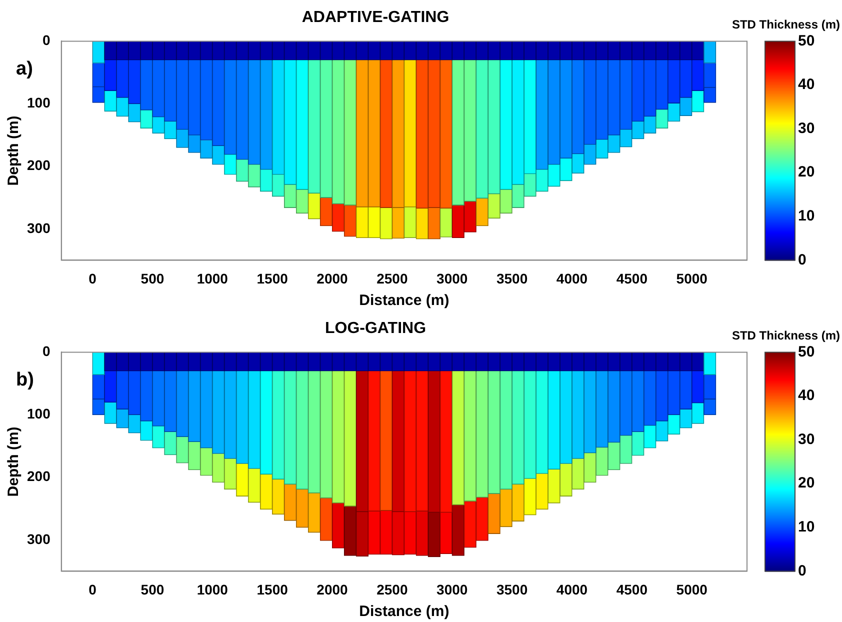  Describe the element at coordinates (24, 69) in the screenshot. I see `text: a)` at that location.